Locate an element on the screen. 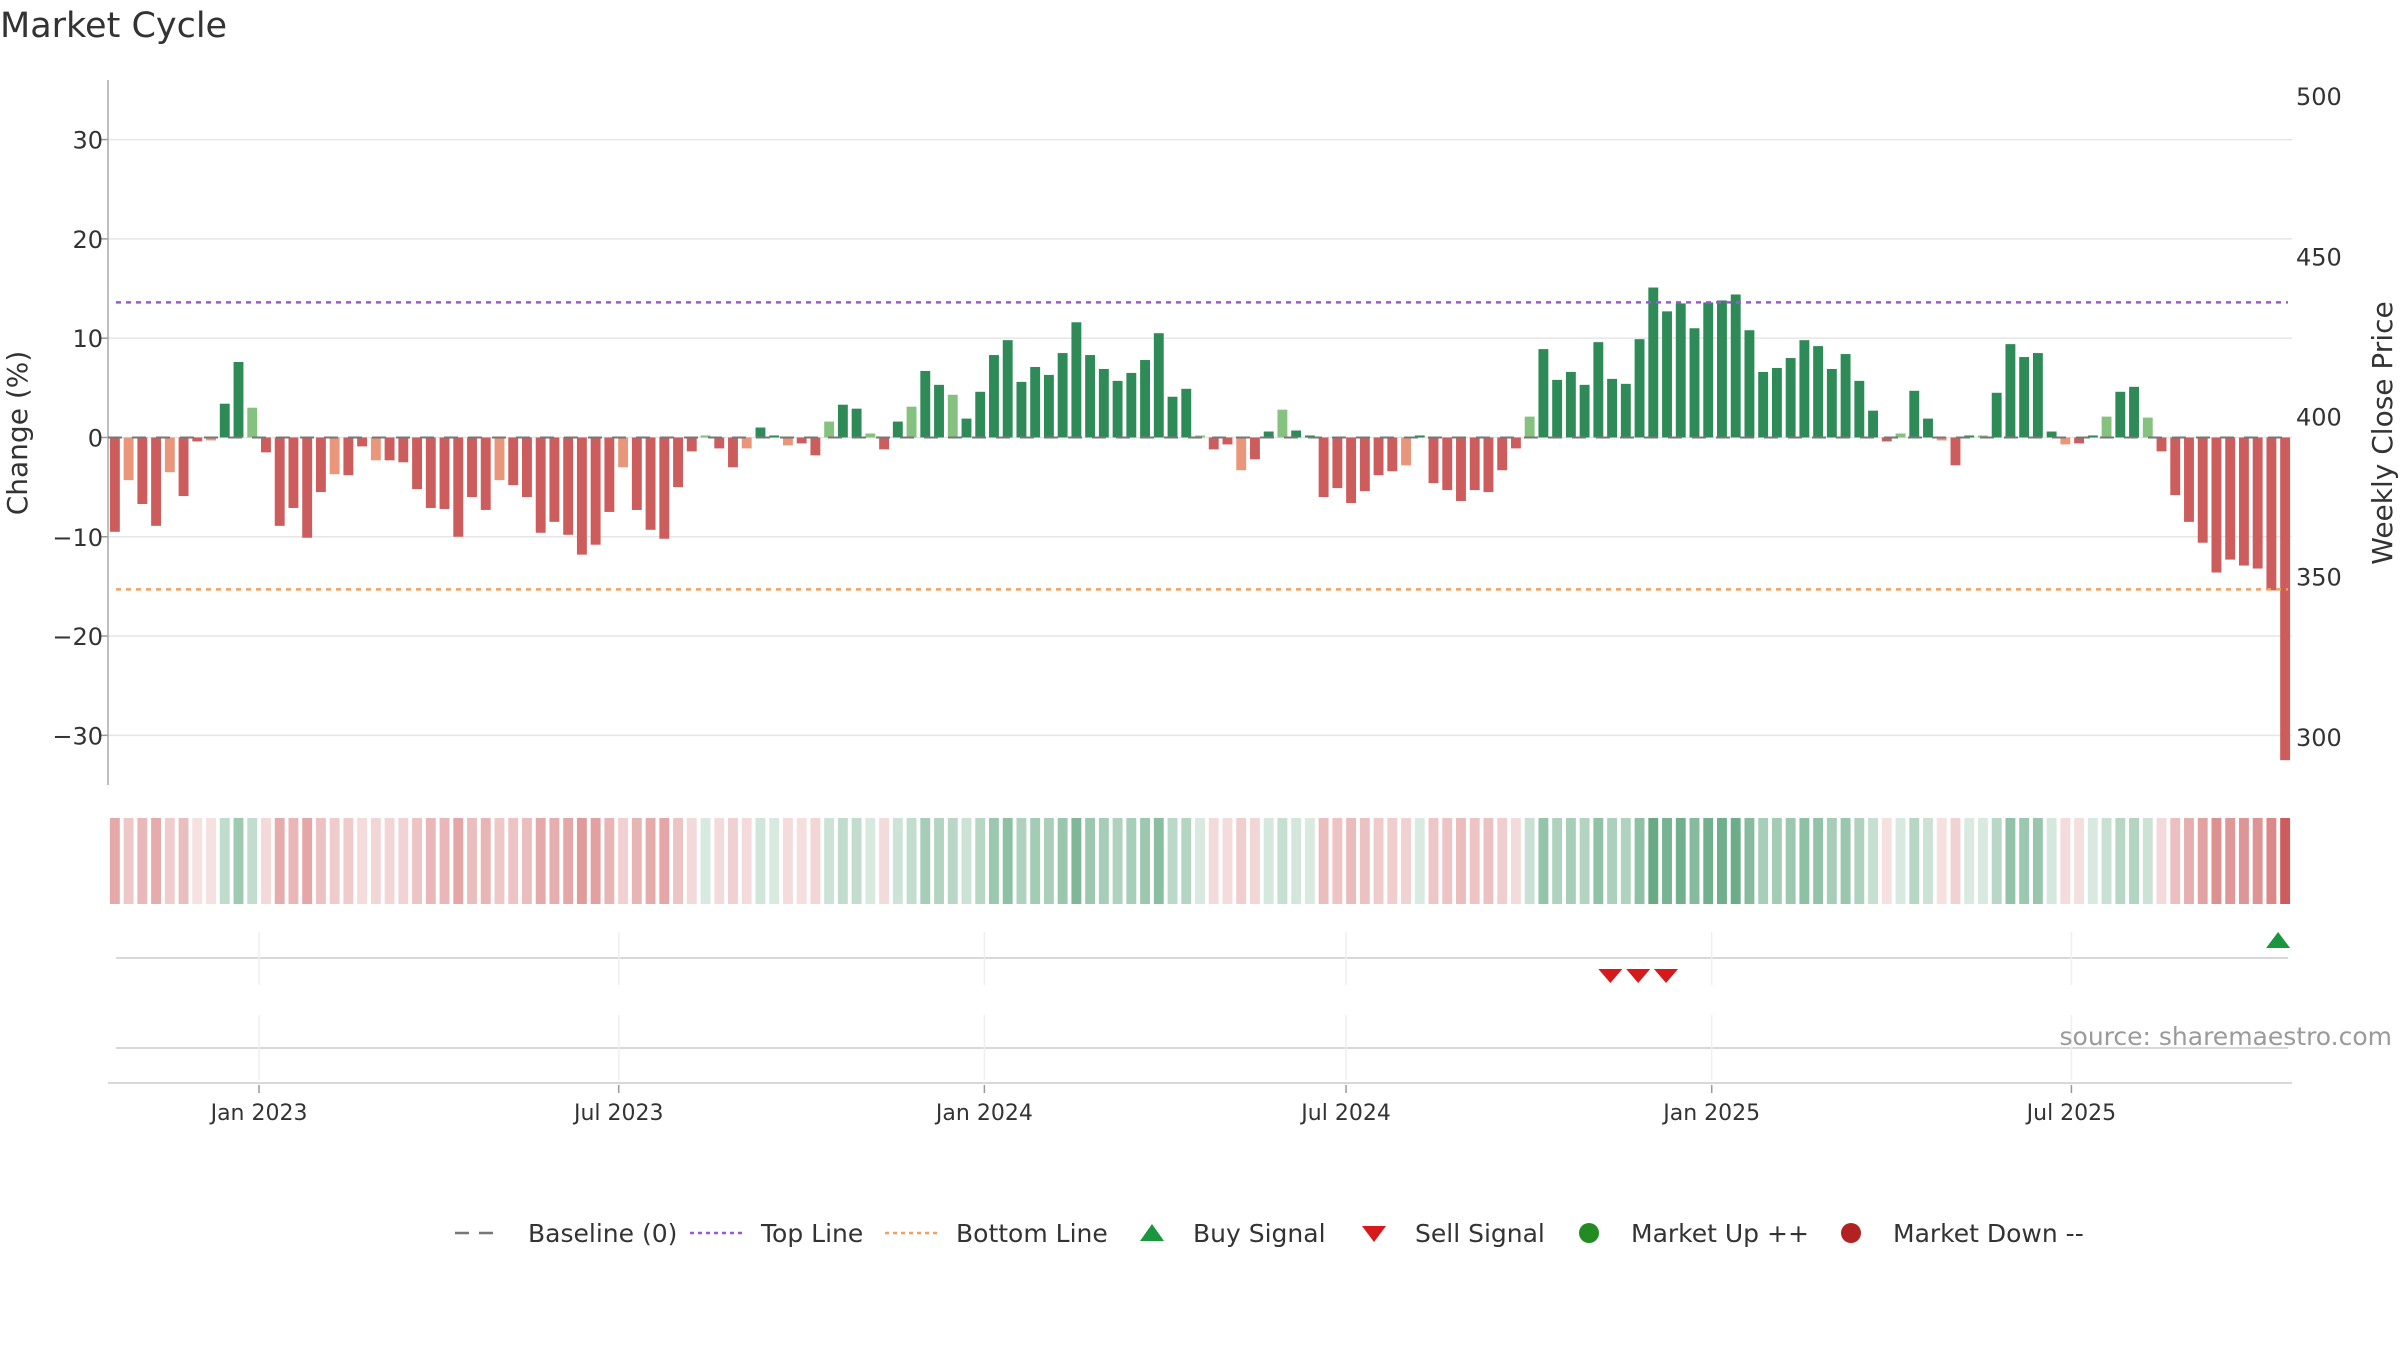 The height and width of the screenshot is (1350, 2400). y2-axis-label: Weekly Close Price is located at coordinates (2382, 432).